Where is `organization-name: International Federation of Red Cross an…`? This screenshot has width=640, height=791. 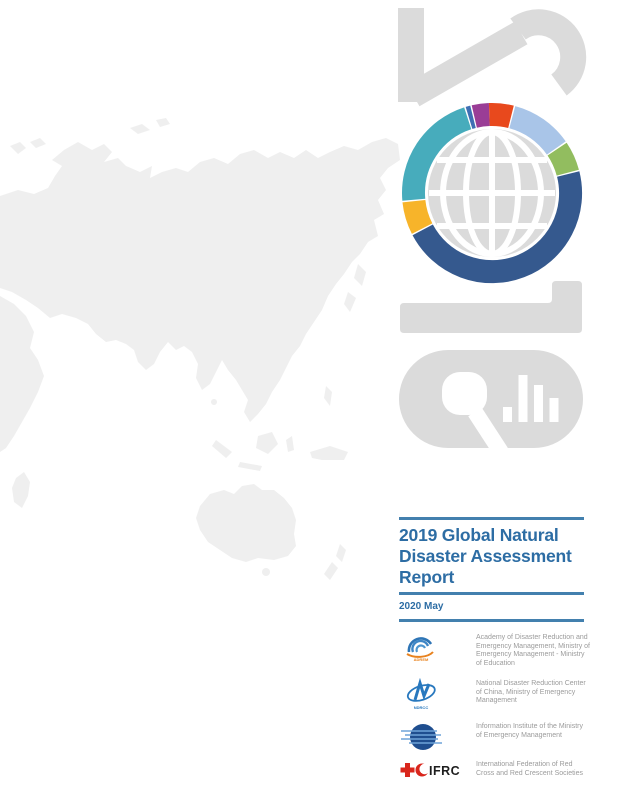 organization-name: International Federation of Red Cross an… is located at coordinates (529, 769).